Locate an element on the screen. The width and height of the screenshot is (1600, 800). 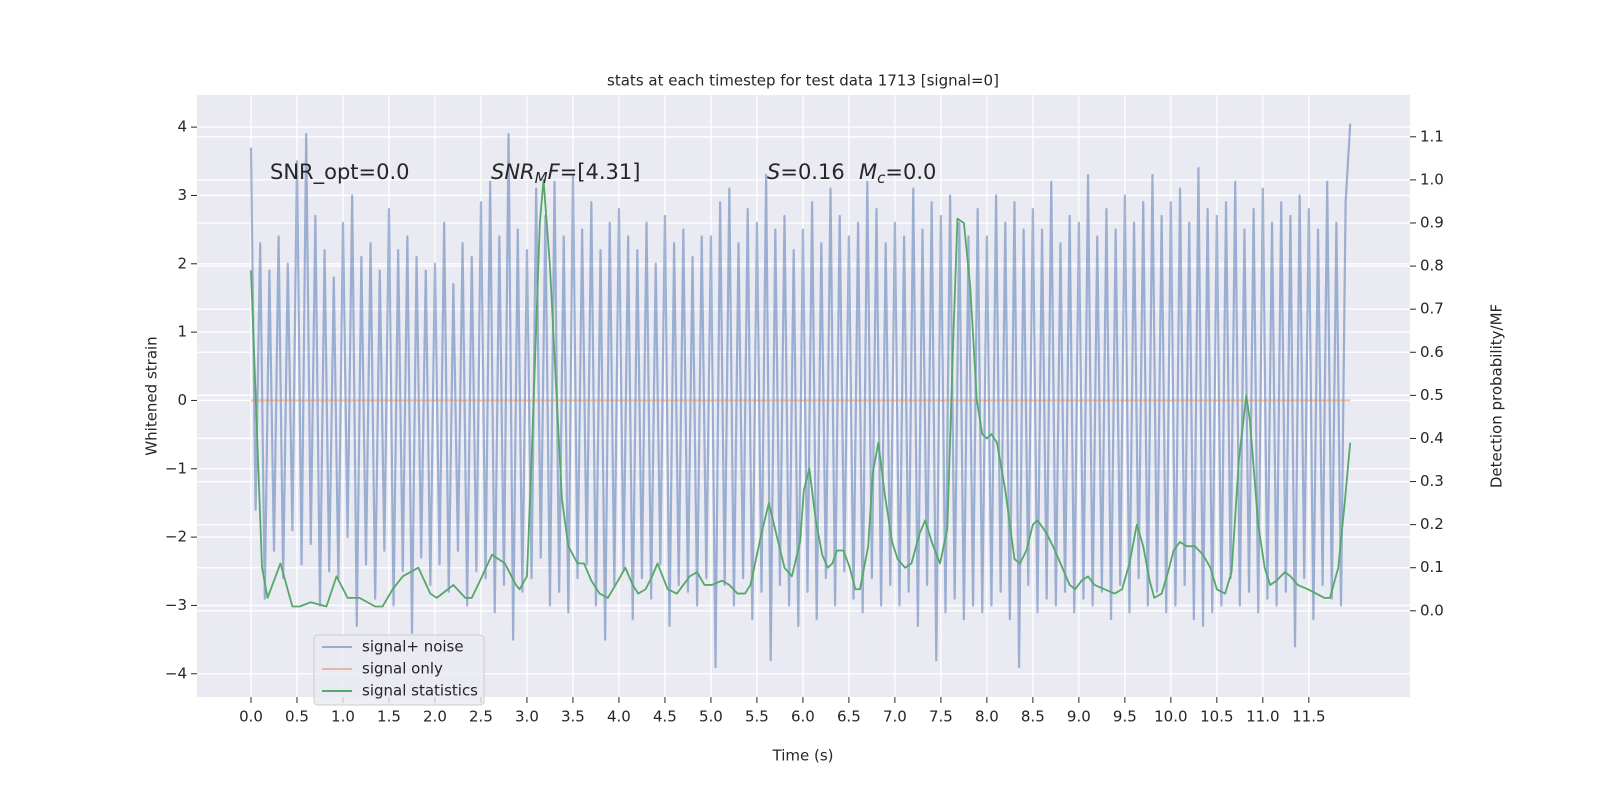
x-tick-label: 3.0 is located at coordinates (527, 717).